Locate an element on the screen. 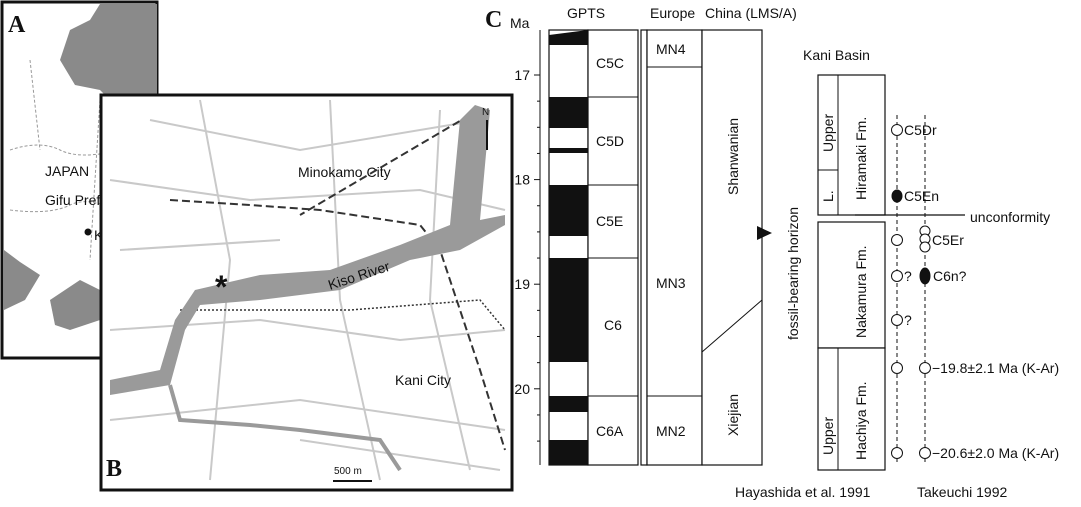  sample-label: C5En is located at coordinates (921, 196).